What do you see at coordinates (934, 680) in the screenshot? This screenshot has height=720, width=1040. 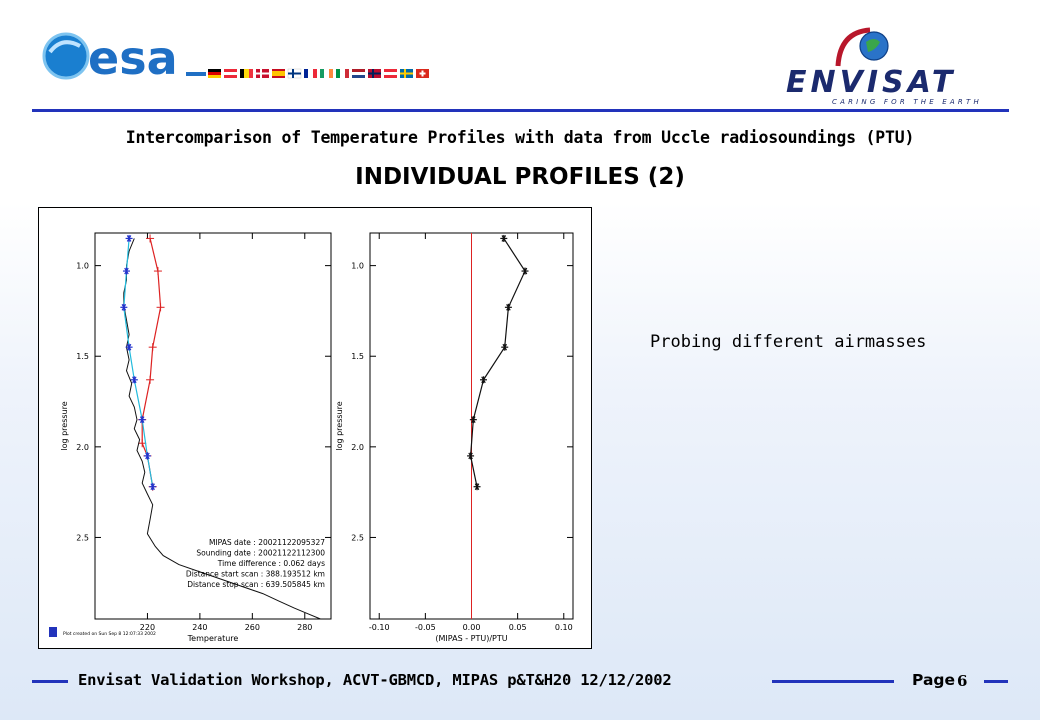 I see `page-label: Page` at bounding box center [934, 680].